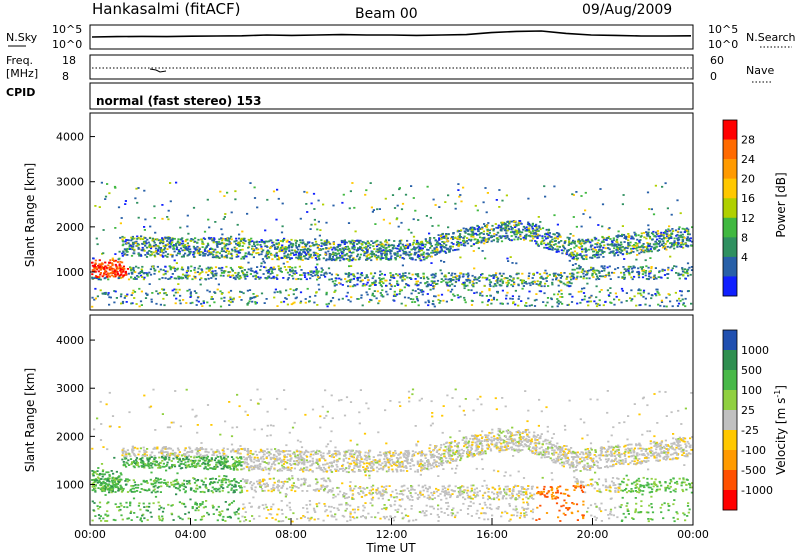 The width and height of the screenshot is (800, 554). What do you see at coordinates (70, 272) in the screenshot?
I see `y-tick-label: 1000` at bounding box center [70, 272].